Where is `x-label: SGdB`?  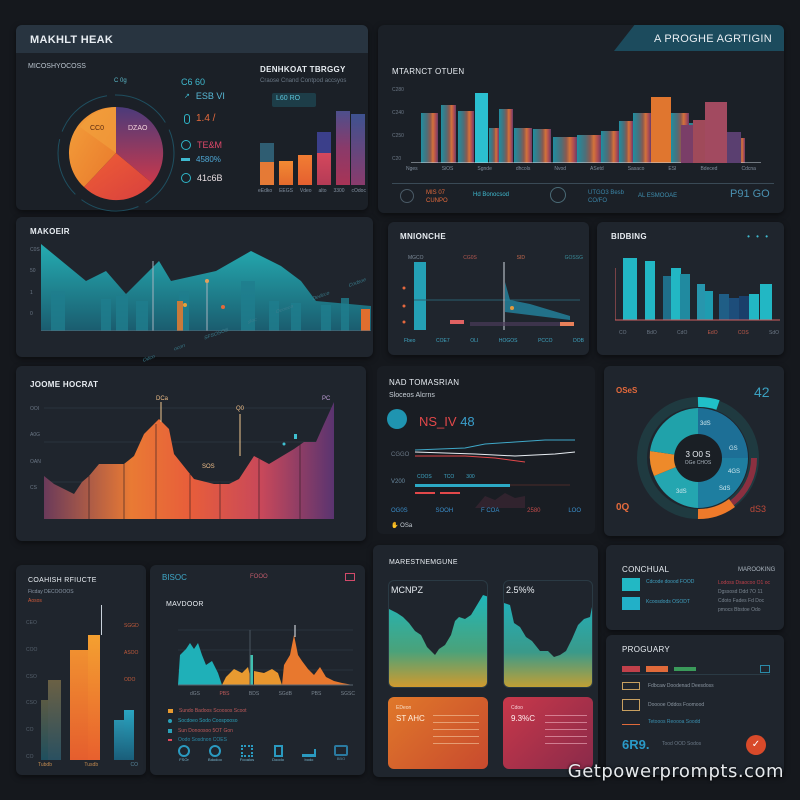 x-label: SGdB is located at coordinates (285, 694).